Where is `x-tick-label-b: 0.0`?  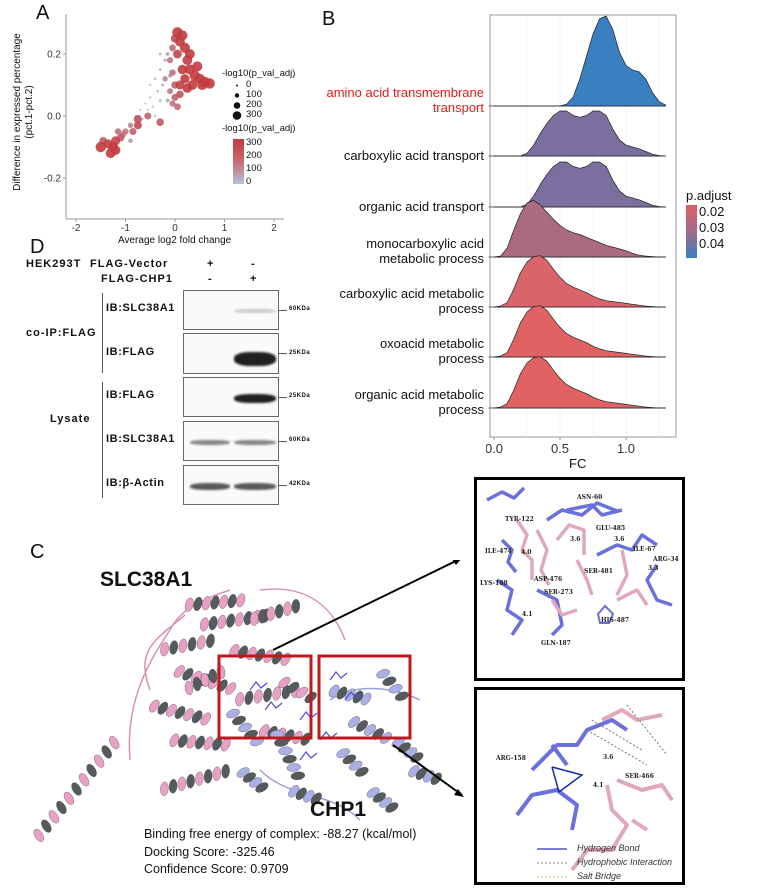
x-tick-label-b: 0.0 is located at coordinates (494, 448).